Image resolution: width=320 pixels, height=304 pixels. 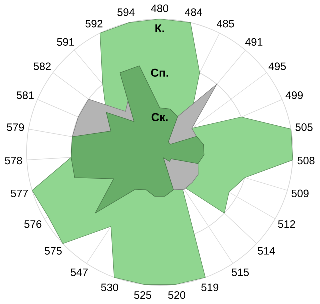 I want to click on spoke-label: 582, so click(x=42, y=66).